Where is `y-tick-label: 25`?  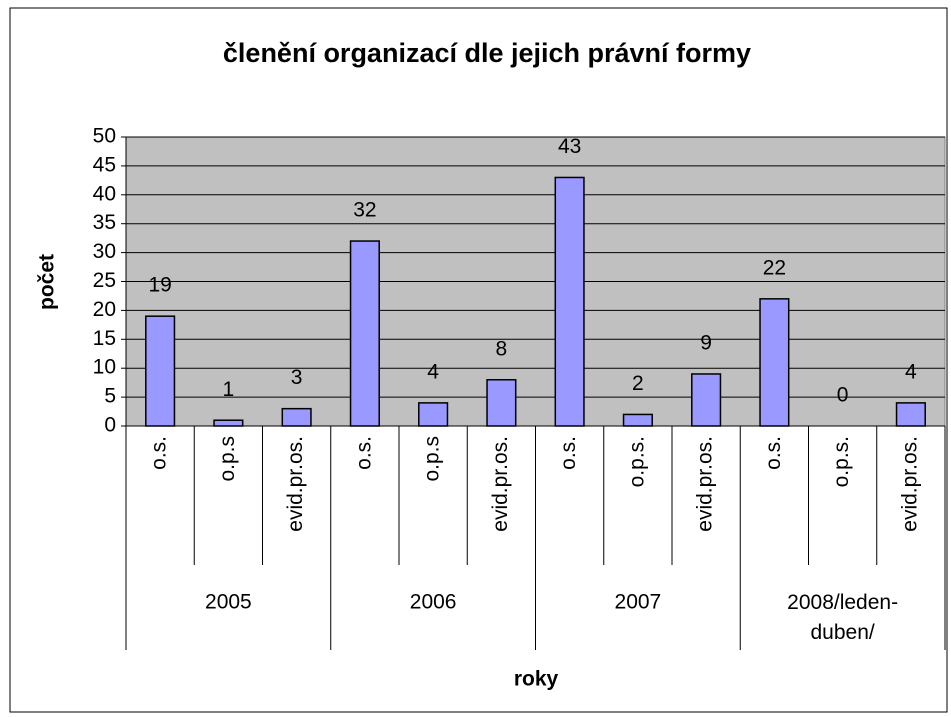 y-tick-label: 25 is located at coordinates (104, 280).